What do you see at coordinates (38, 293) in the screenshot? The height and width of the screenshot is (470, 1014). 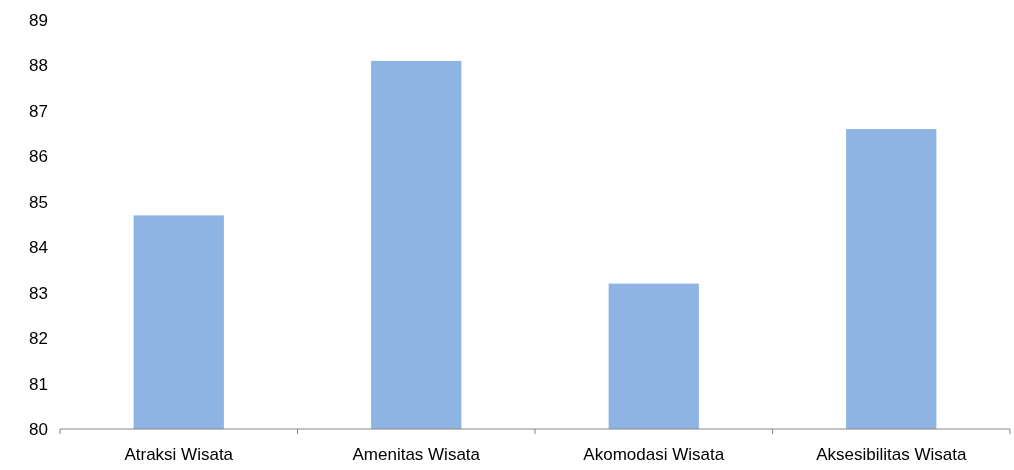 I see `y-tick-label: 83` at bounding box center [38, 293].